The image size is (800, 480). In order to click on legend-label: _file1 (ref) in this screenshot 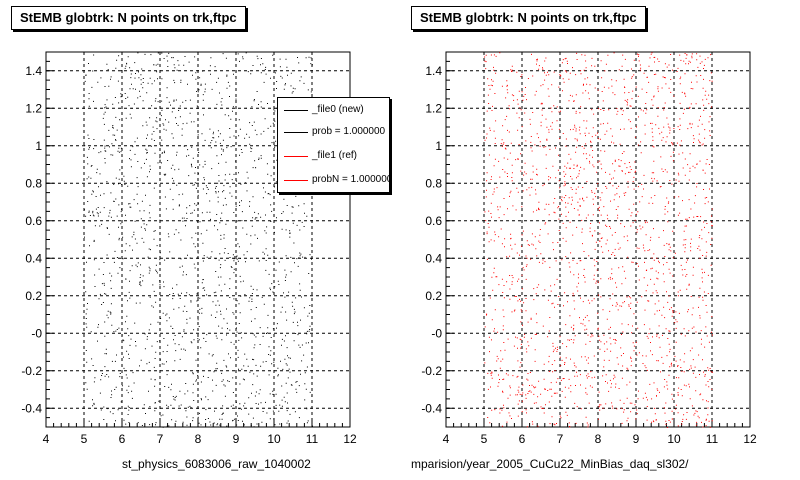, I will do `click(335, 155)`.